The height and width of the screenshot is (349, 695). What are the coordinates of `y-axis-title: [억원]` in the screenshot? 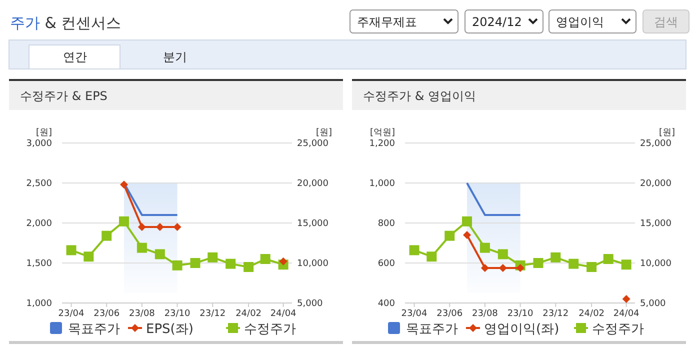 It's located at (382, 133).